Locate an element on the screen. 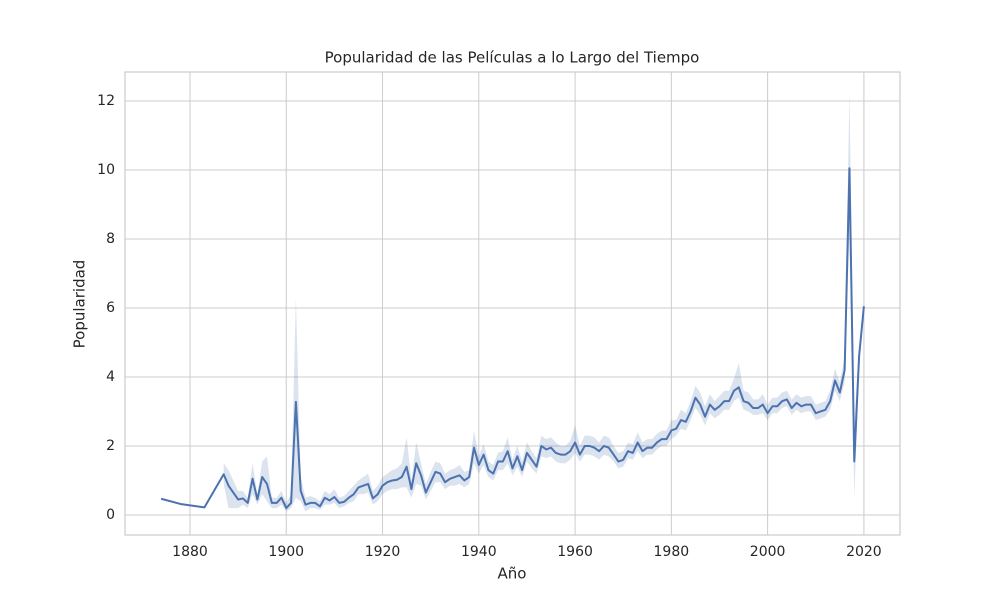  y-tick-label: 4 is located at coordinates (110, 377).